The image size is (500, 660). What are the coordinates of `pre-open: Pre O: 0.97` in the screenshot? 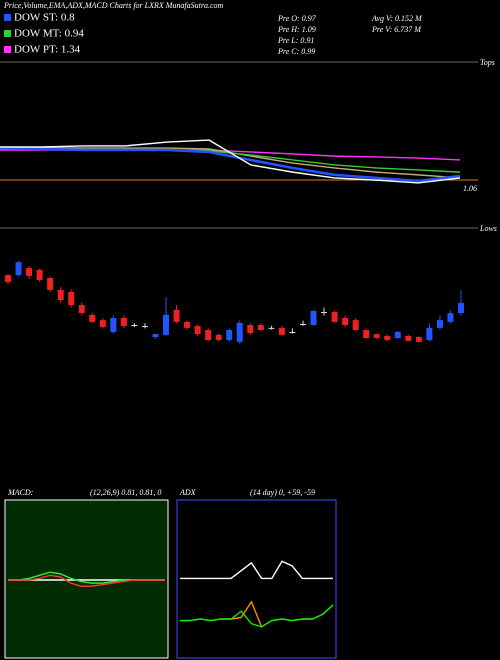 It's located at (297, 18).